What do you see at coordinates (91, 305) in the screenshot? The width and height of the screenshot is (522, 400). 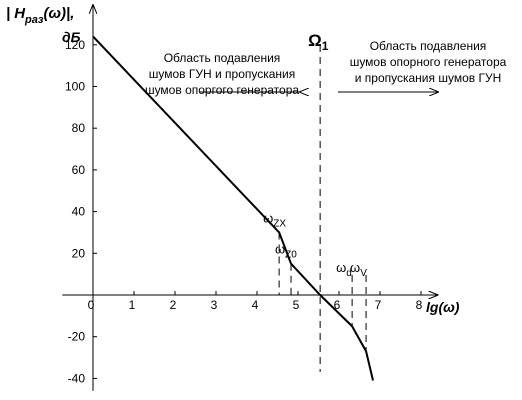 I see `x-tick-label: 0` at bounding box center [91, 305].